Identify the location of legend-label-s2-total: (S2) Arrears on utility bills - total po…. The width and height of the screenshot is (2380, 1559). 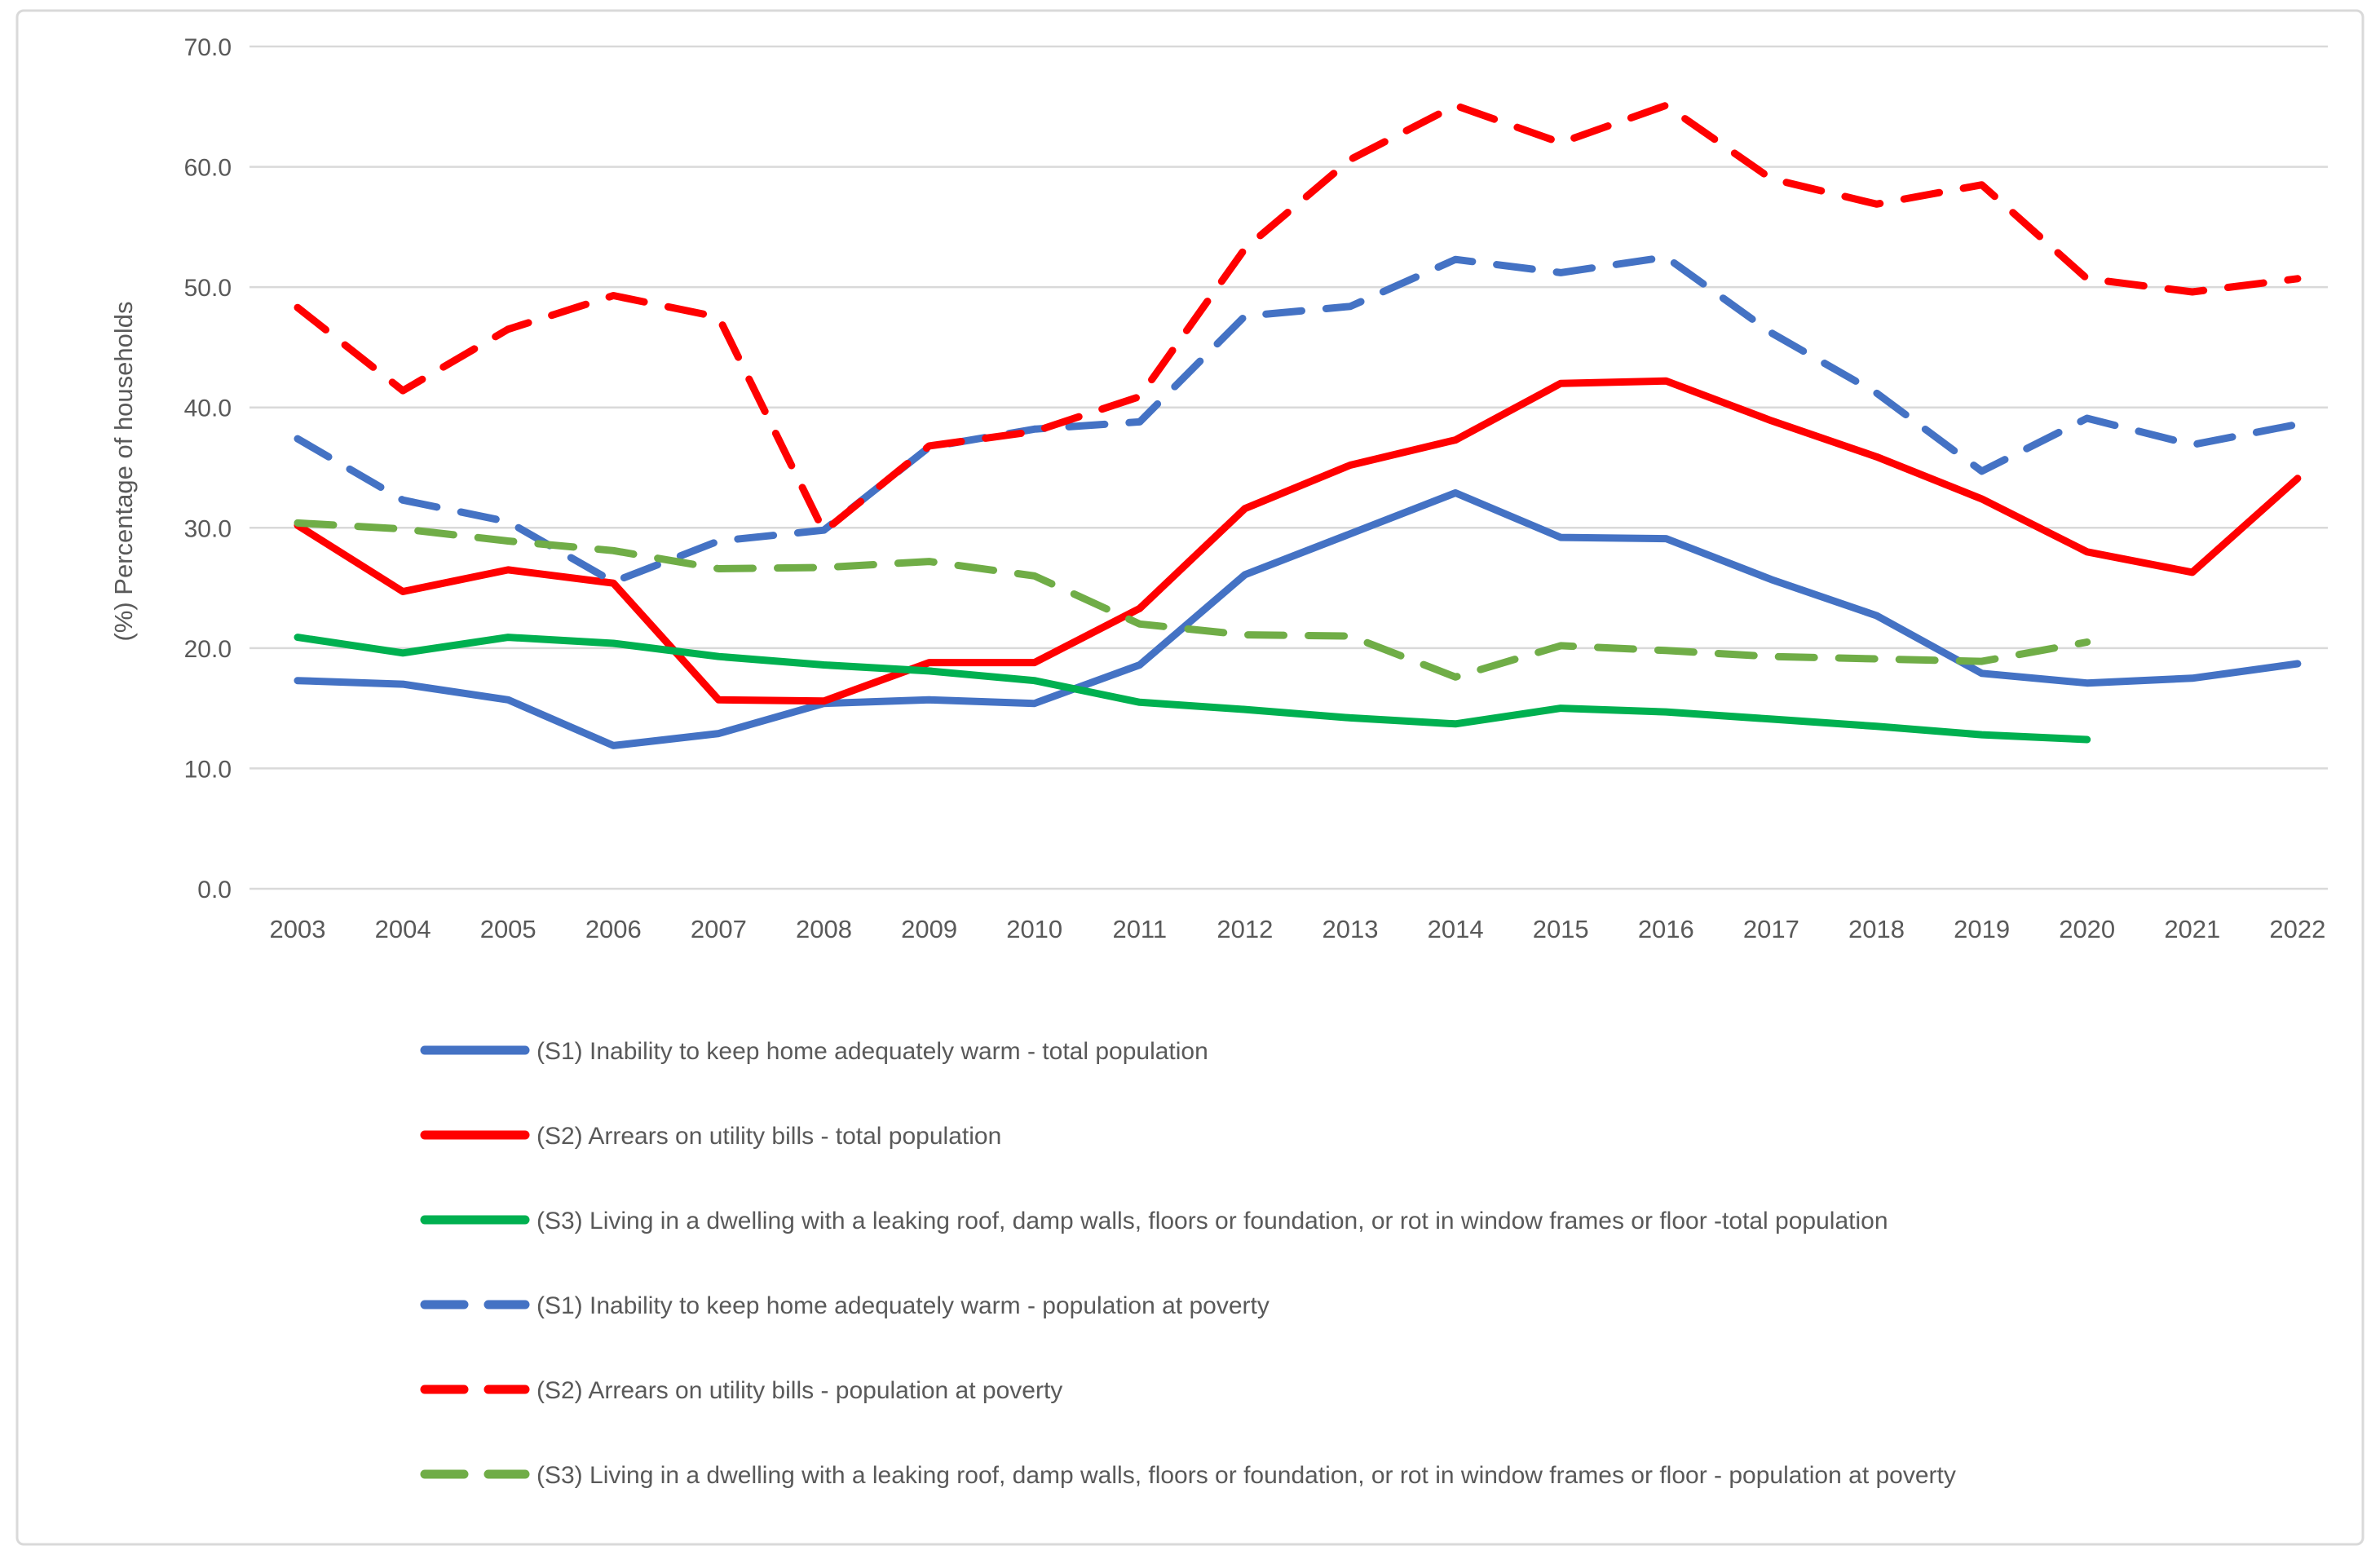
(769, 1136).